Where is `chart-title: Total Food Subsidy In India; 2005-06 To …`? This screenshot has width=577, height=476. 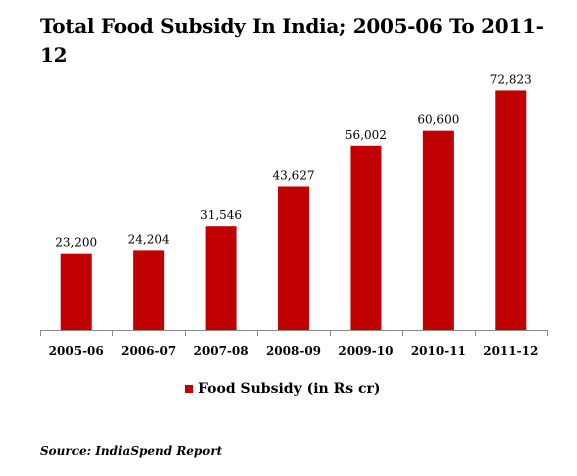
chart-title: Total Food Subsidy In India; 2005-06 To … is located at coordinates (292, 40).